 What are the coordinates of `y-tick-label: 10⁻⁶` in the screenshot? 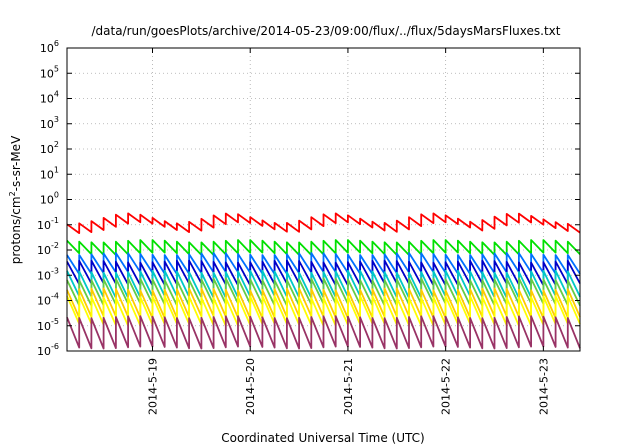 It's located at (48, 350).